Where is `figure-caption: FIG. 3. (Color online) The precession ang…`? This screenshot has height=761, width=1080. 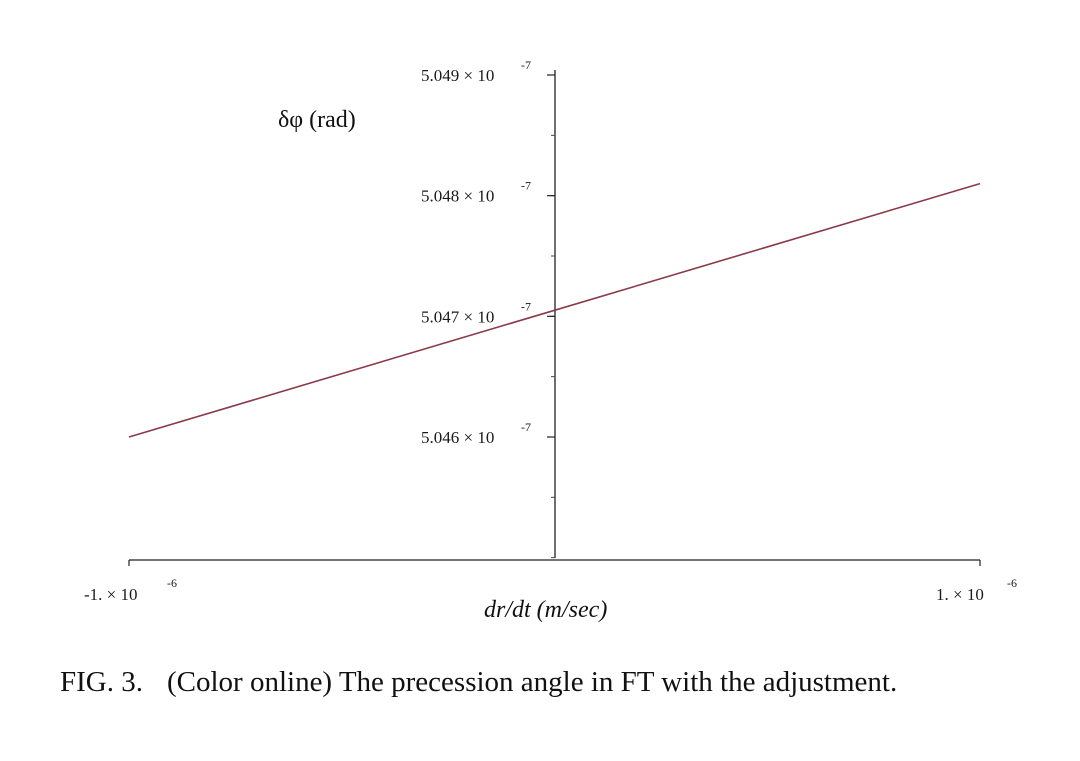
figure-caption: FIG. 3. (Color online) The precession ang… is located at coordinates (478, 682).